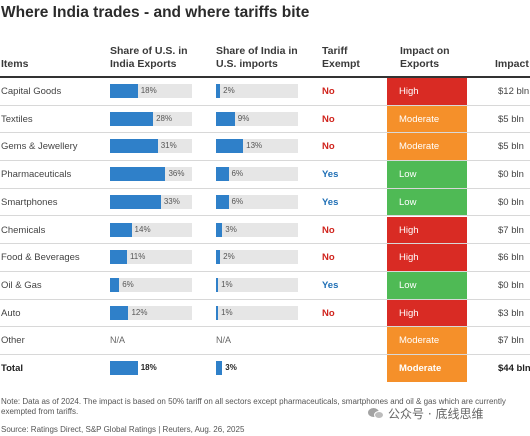 This screenshot has height=436, width=530. I want to click on item-name: Chemicals, so click(23, 230).